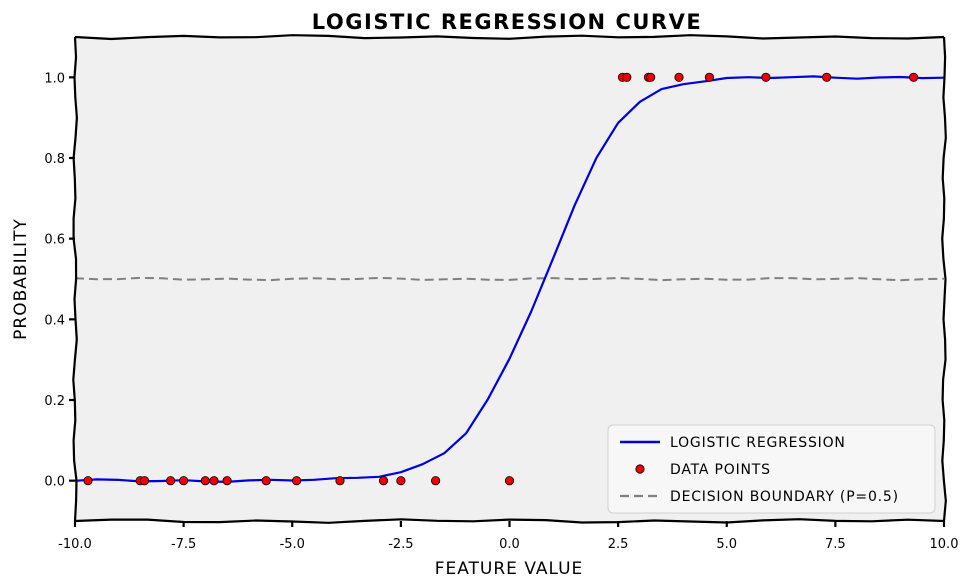 The image size is (970, 586). Describe the element at coordinates (618, 544) in the screenshot. I see `x-tick-label: 2.5` at that location.